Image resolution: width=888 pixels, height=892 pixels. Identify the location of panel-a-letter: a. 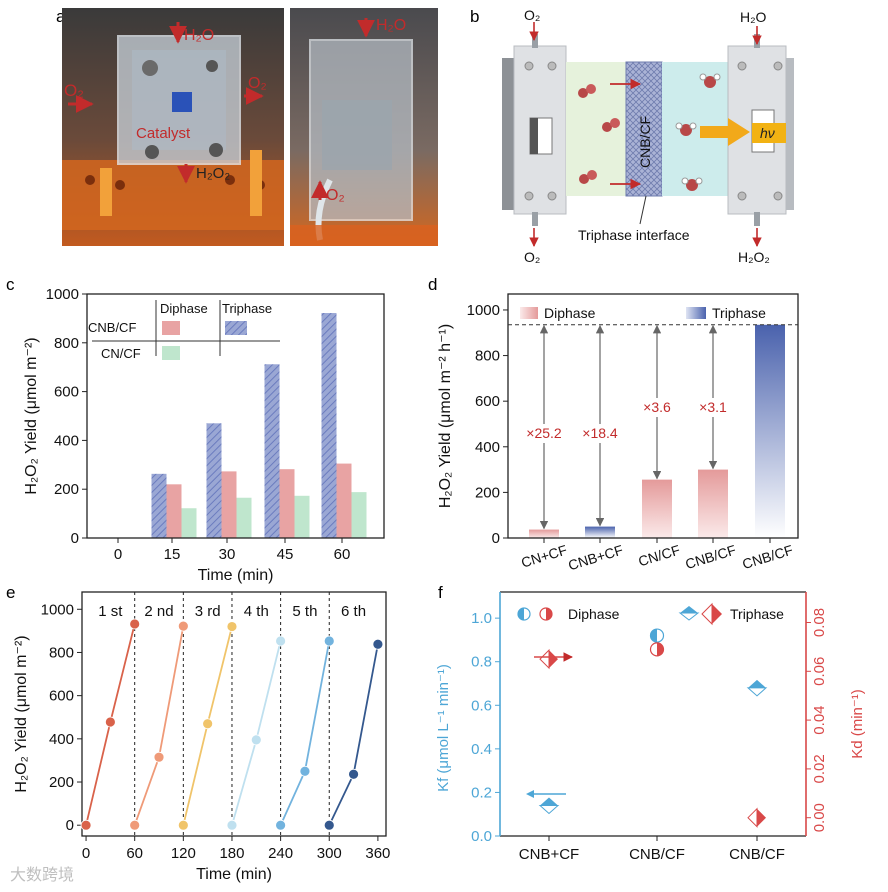
(61, 16).